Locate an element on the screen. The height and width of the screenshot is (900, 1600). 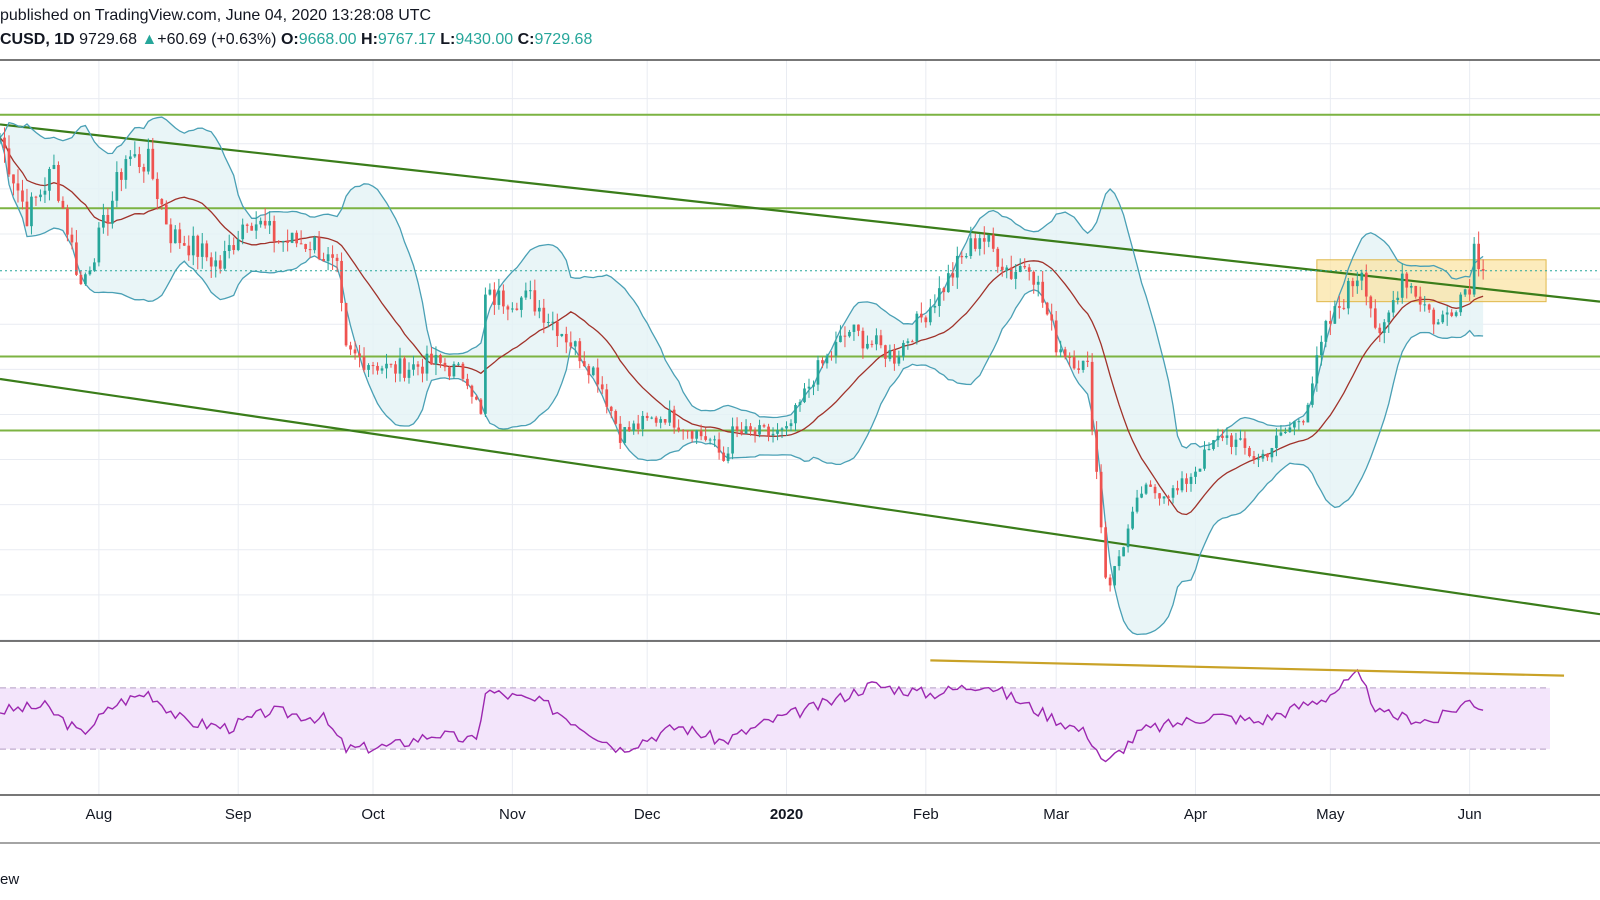
open-label: O: is located at coordinates (289, 39).